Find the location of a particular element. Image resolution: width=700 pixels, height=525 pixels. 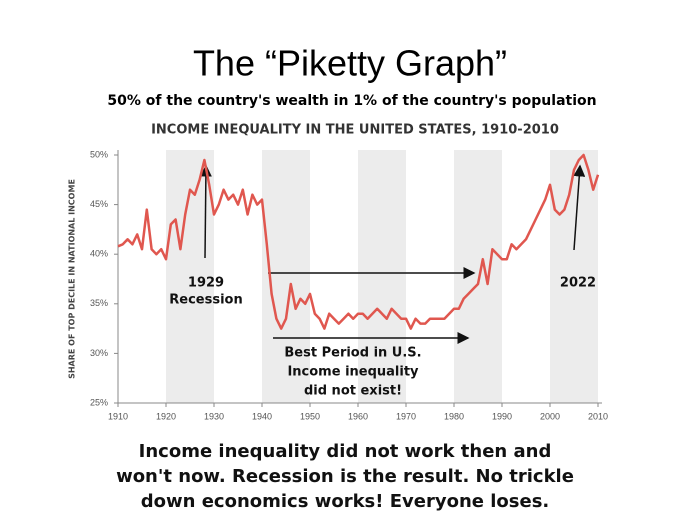

x-tick-label: 1910 is located at coordinates (118, 416).